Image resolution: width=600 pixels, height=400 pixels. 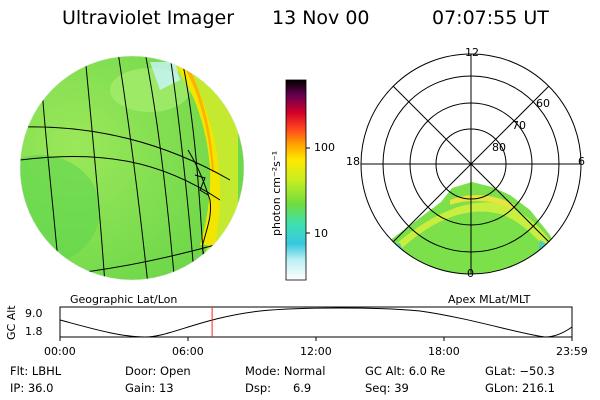 I want to click on dsp-status: Dsp: 6.9, so click(x=278, y=388).